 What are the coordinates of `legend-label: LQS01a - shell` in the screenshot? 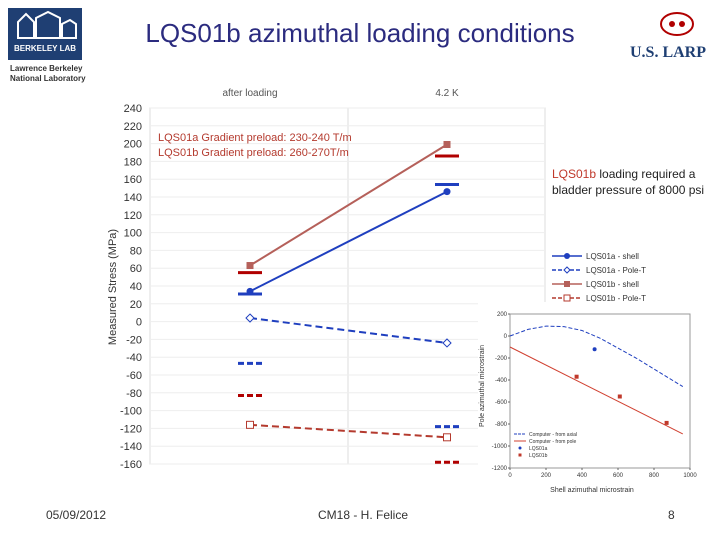 It's located at (612, 256).